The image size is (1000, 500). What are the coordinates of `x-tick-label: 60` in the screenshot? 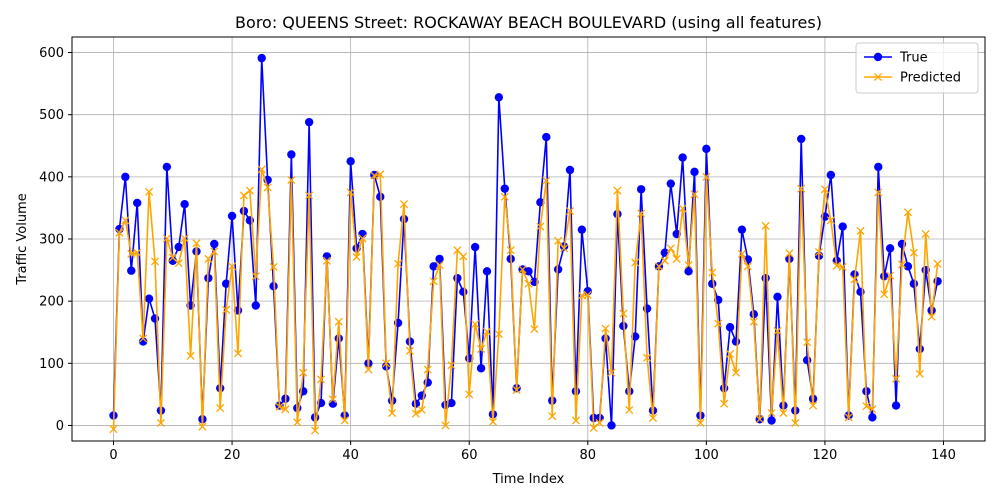 It's located at (469, 455).